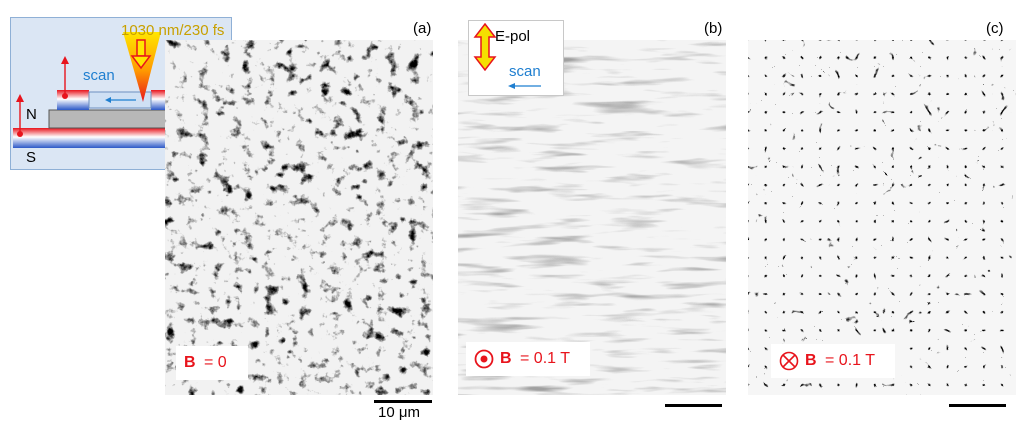  Describe the element at coordinates (789, 361) in the screenshot. I see `field-into-plane-icon` at that location.